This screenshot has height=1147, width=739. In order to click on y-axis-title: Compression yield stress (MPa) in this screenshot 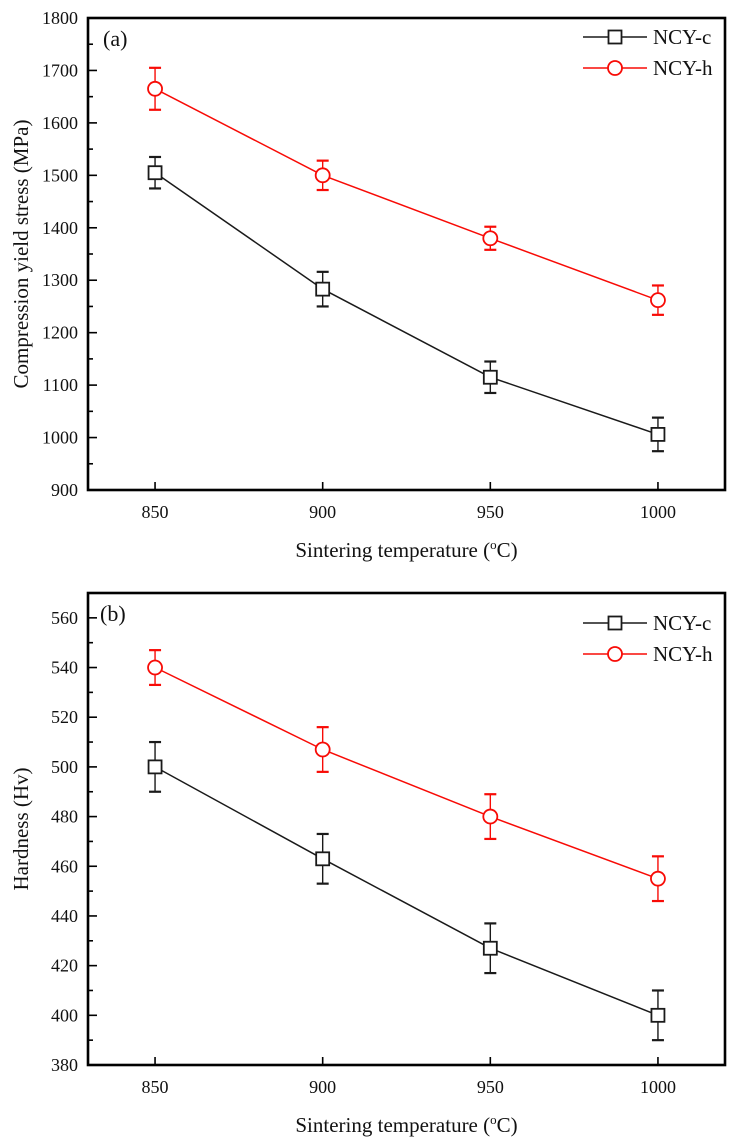, I will do `click(21, 254)`.